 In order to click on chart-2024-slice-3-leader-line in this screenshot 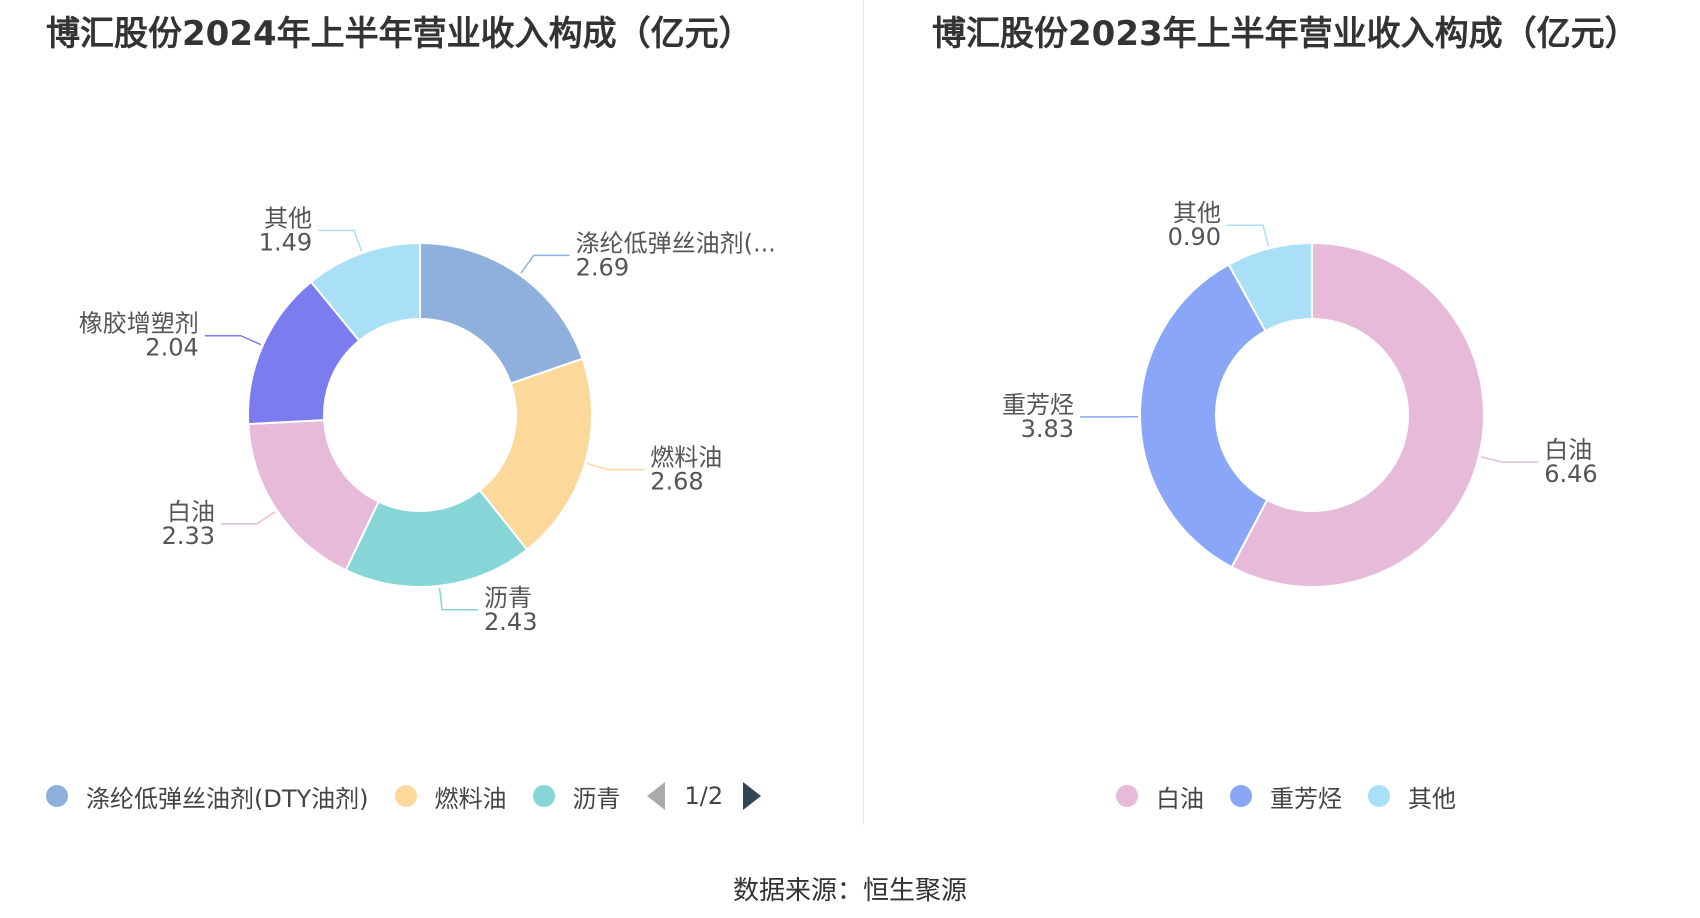, I will do `click(248, 518)`.